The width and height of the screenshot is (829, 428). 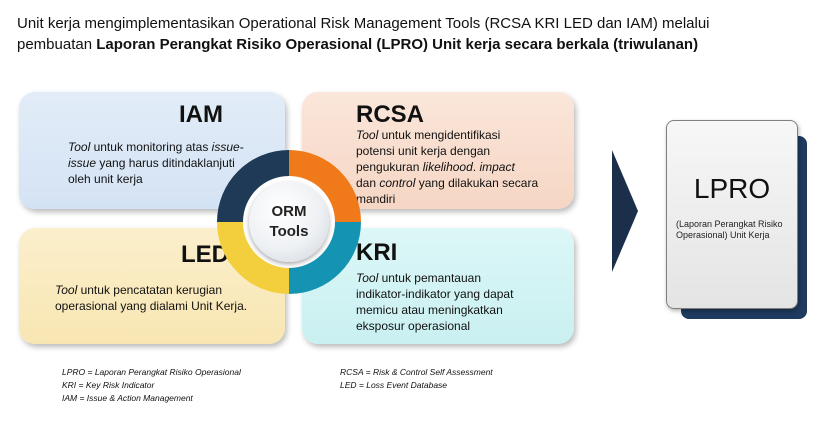 I want to click on kri-tool-word: Tool, so click(x=367, y=278).